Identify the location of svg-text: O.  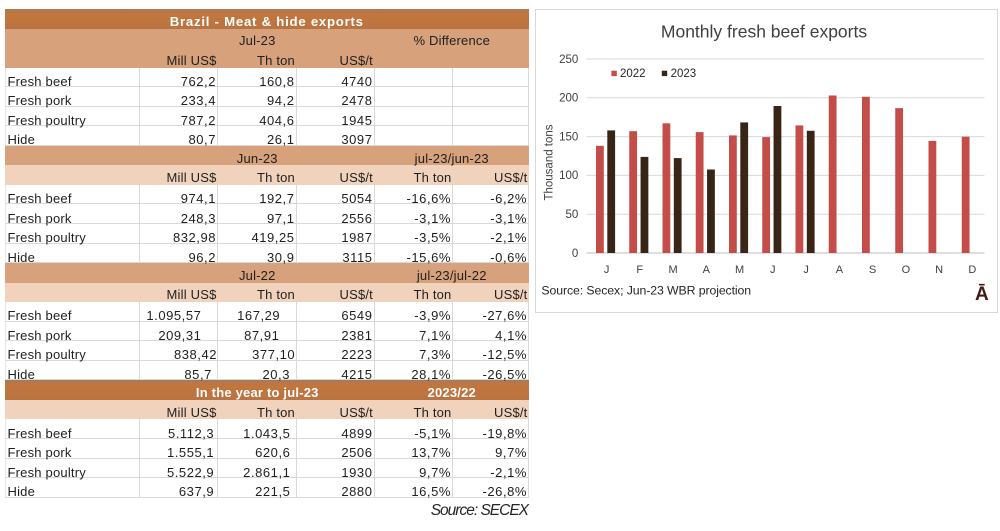
(906, 270).